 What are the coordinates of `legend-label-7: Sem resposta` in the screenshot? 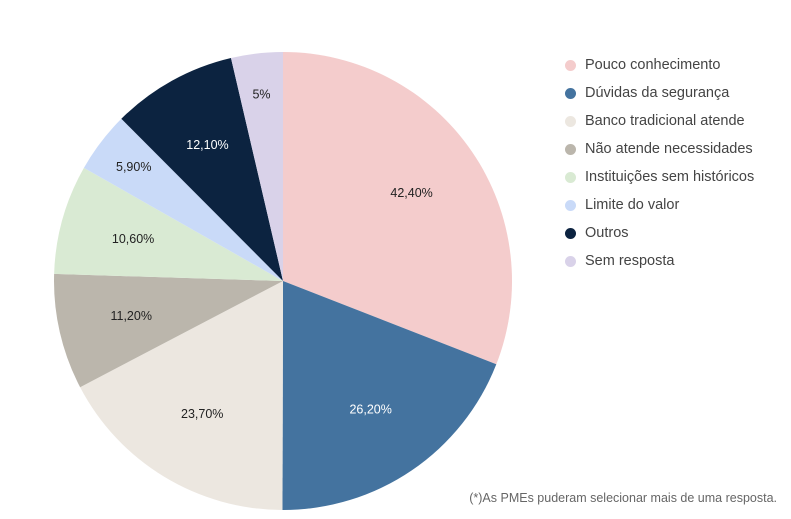 It's located at (630, 261).